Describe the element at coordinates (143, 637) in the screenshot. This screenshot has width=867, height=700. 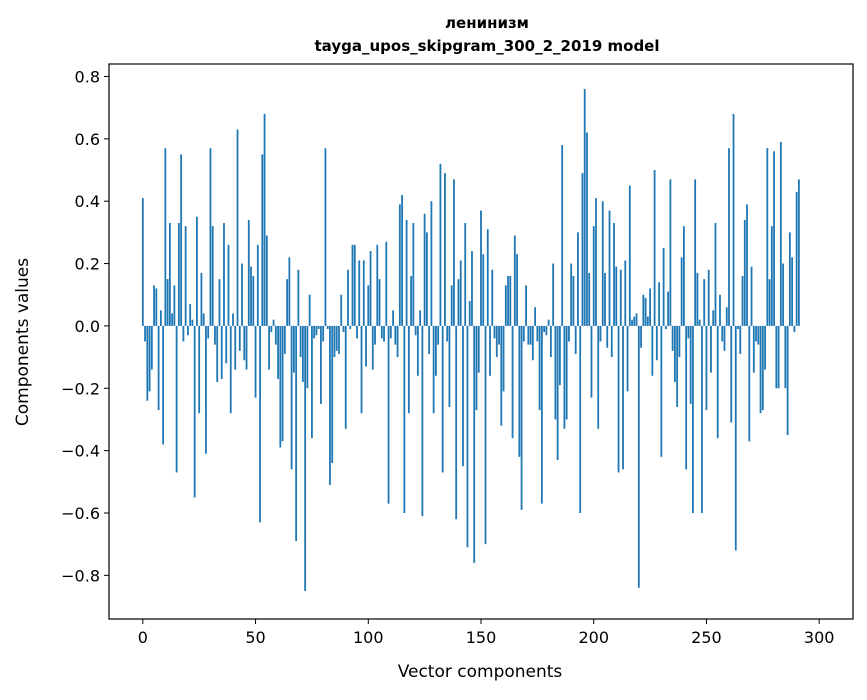
I see `x-tick-label: 0` at that location.